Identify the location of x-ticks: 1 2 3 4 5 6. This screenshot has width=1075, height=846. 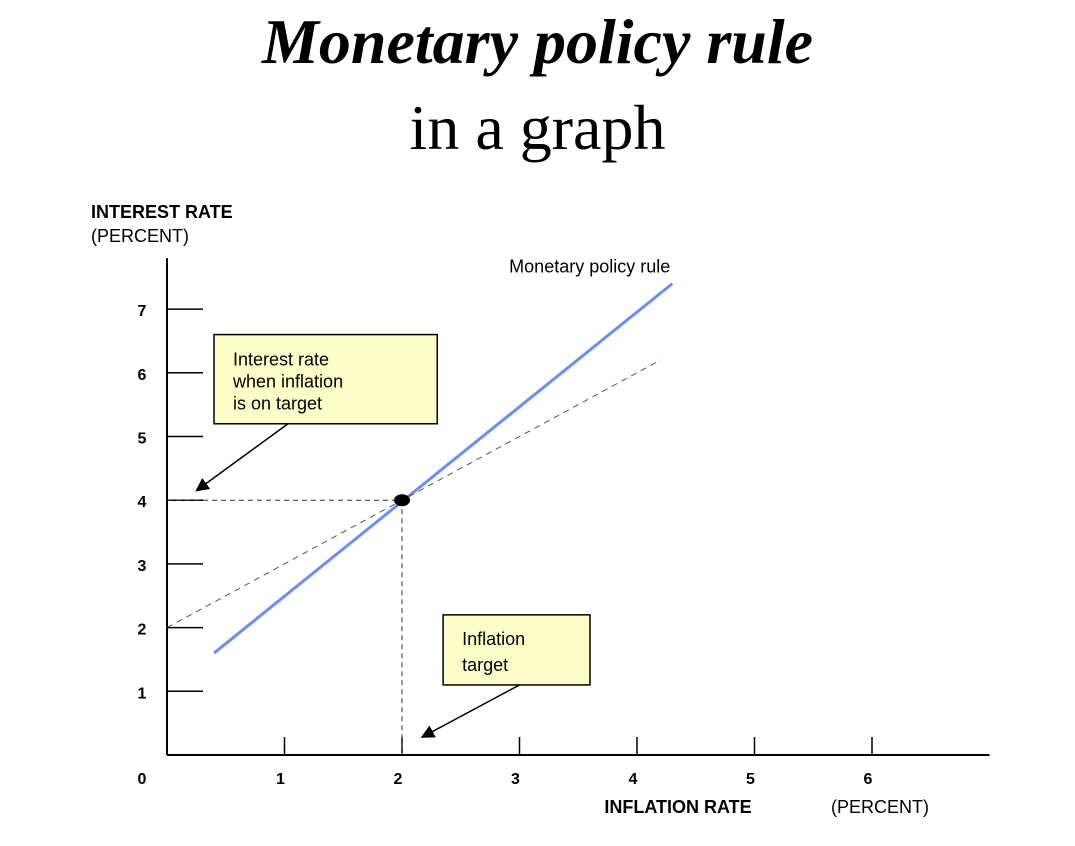
(574, 762).